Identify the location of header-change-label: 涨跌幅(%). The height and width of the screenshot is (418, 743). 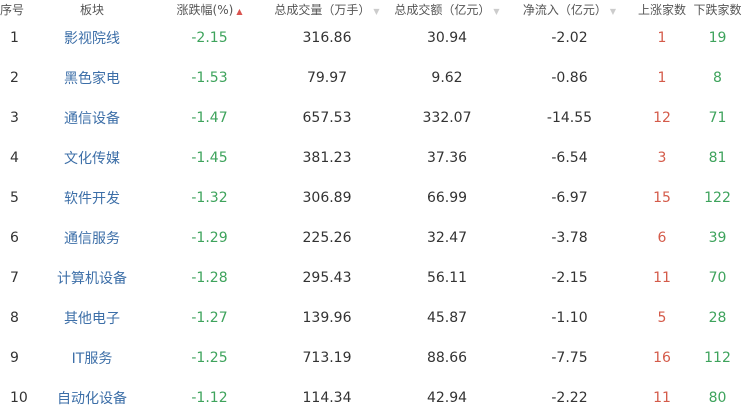
(205, 9).